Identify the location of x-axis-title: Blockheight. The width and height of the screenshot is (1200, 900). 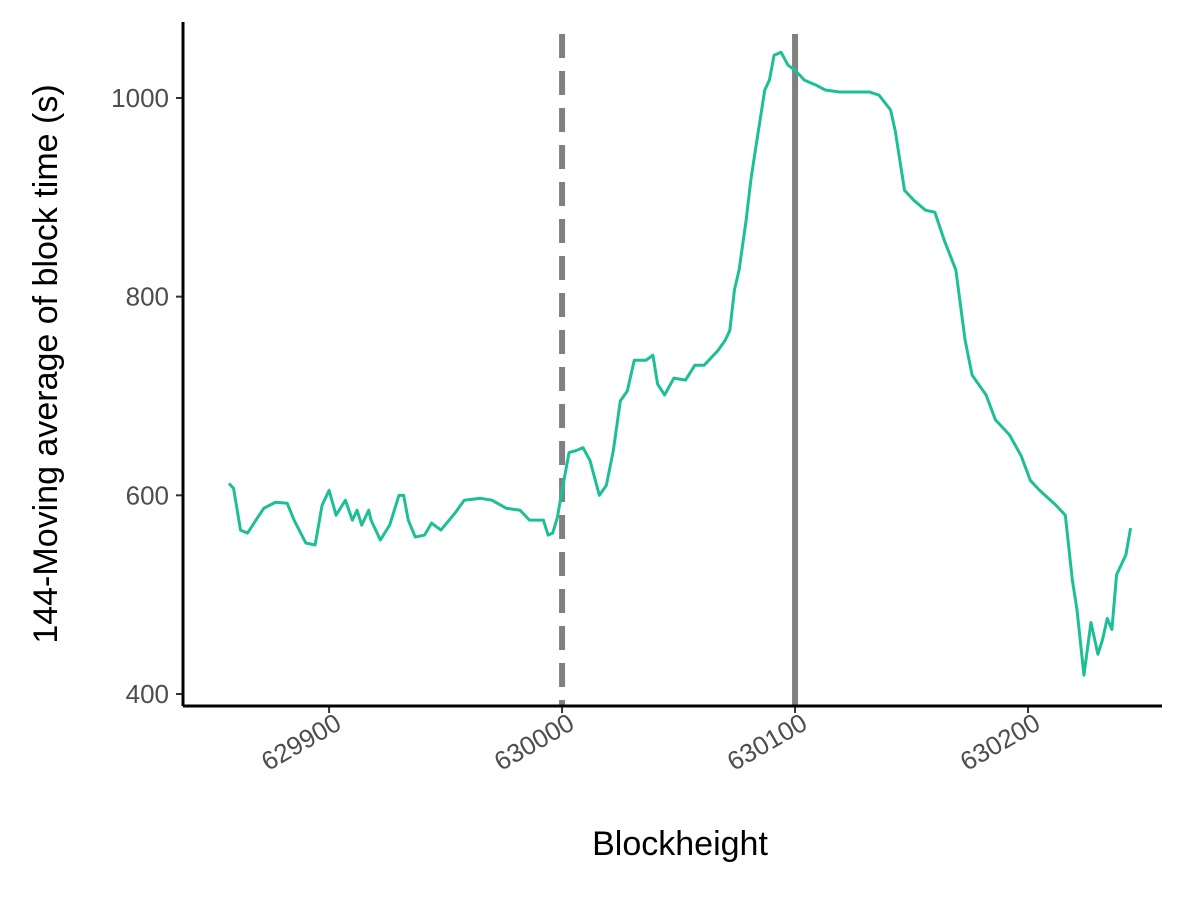
(680, 844).